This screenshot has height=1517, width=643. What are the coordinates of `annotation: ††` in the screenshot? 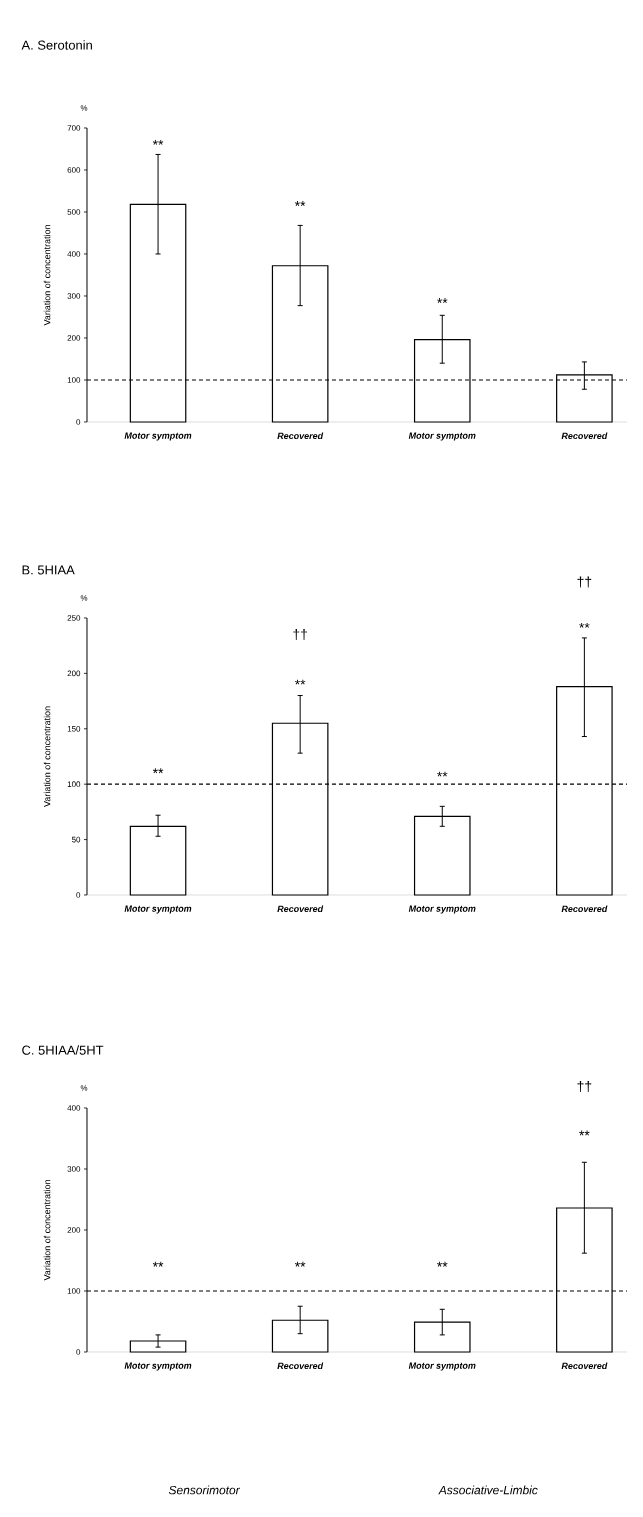 It's located at (300, 635).